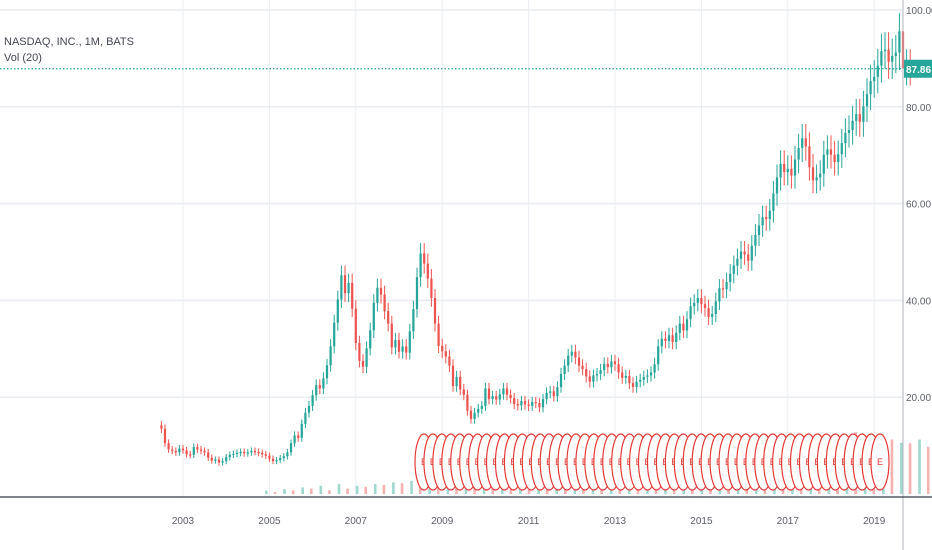 The width and height of the screenshot is (932, 550). What do you see at coordinates (356, 521) in the screenshot?
I see `time-tick-label: 2007` at bounding box center [356, 521].